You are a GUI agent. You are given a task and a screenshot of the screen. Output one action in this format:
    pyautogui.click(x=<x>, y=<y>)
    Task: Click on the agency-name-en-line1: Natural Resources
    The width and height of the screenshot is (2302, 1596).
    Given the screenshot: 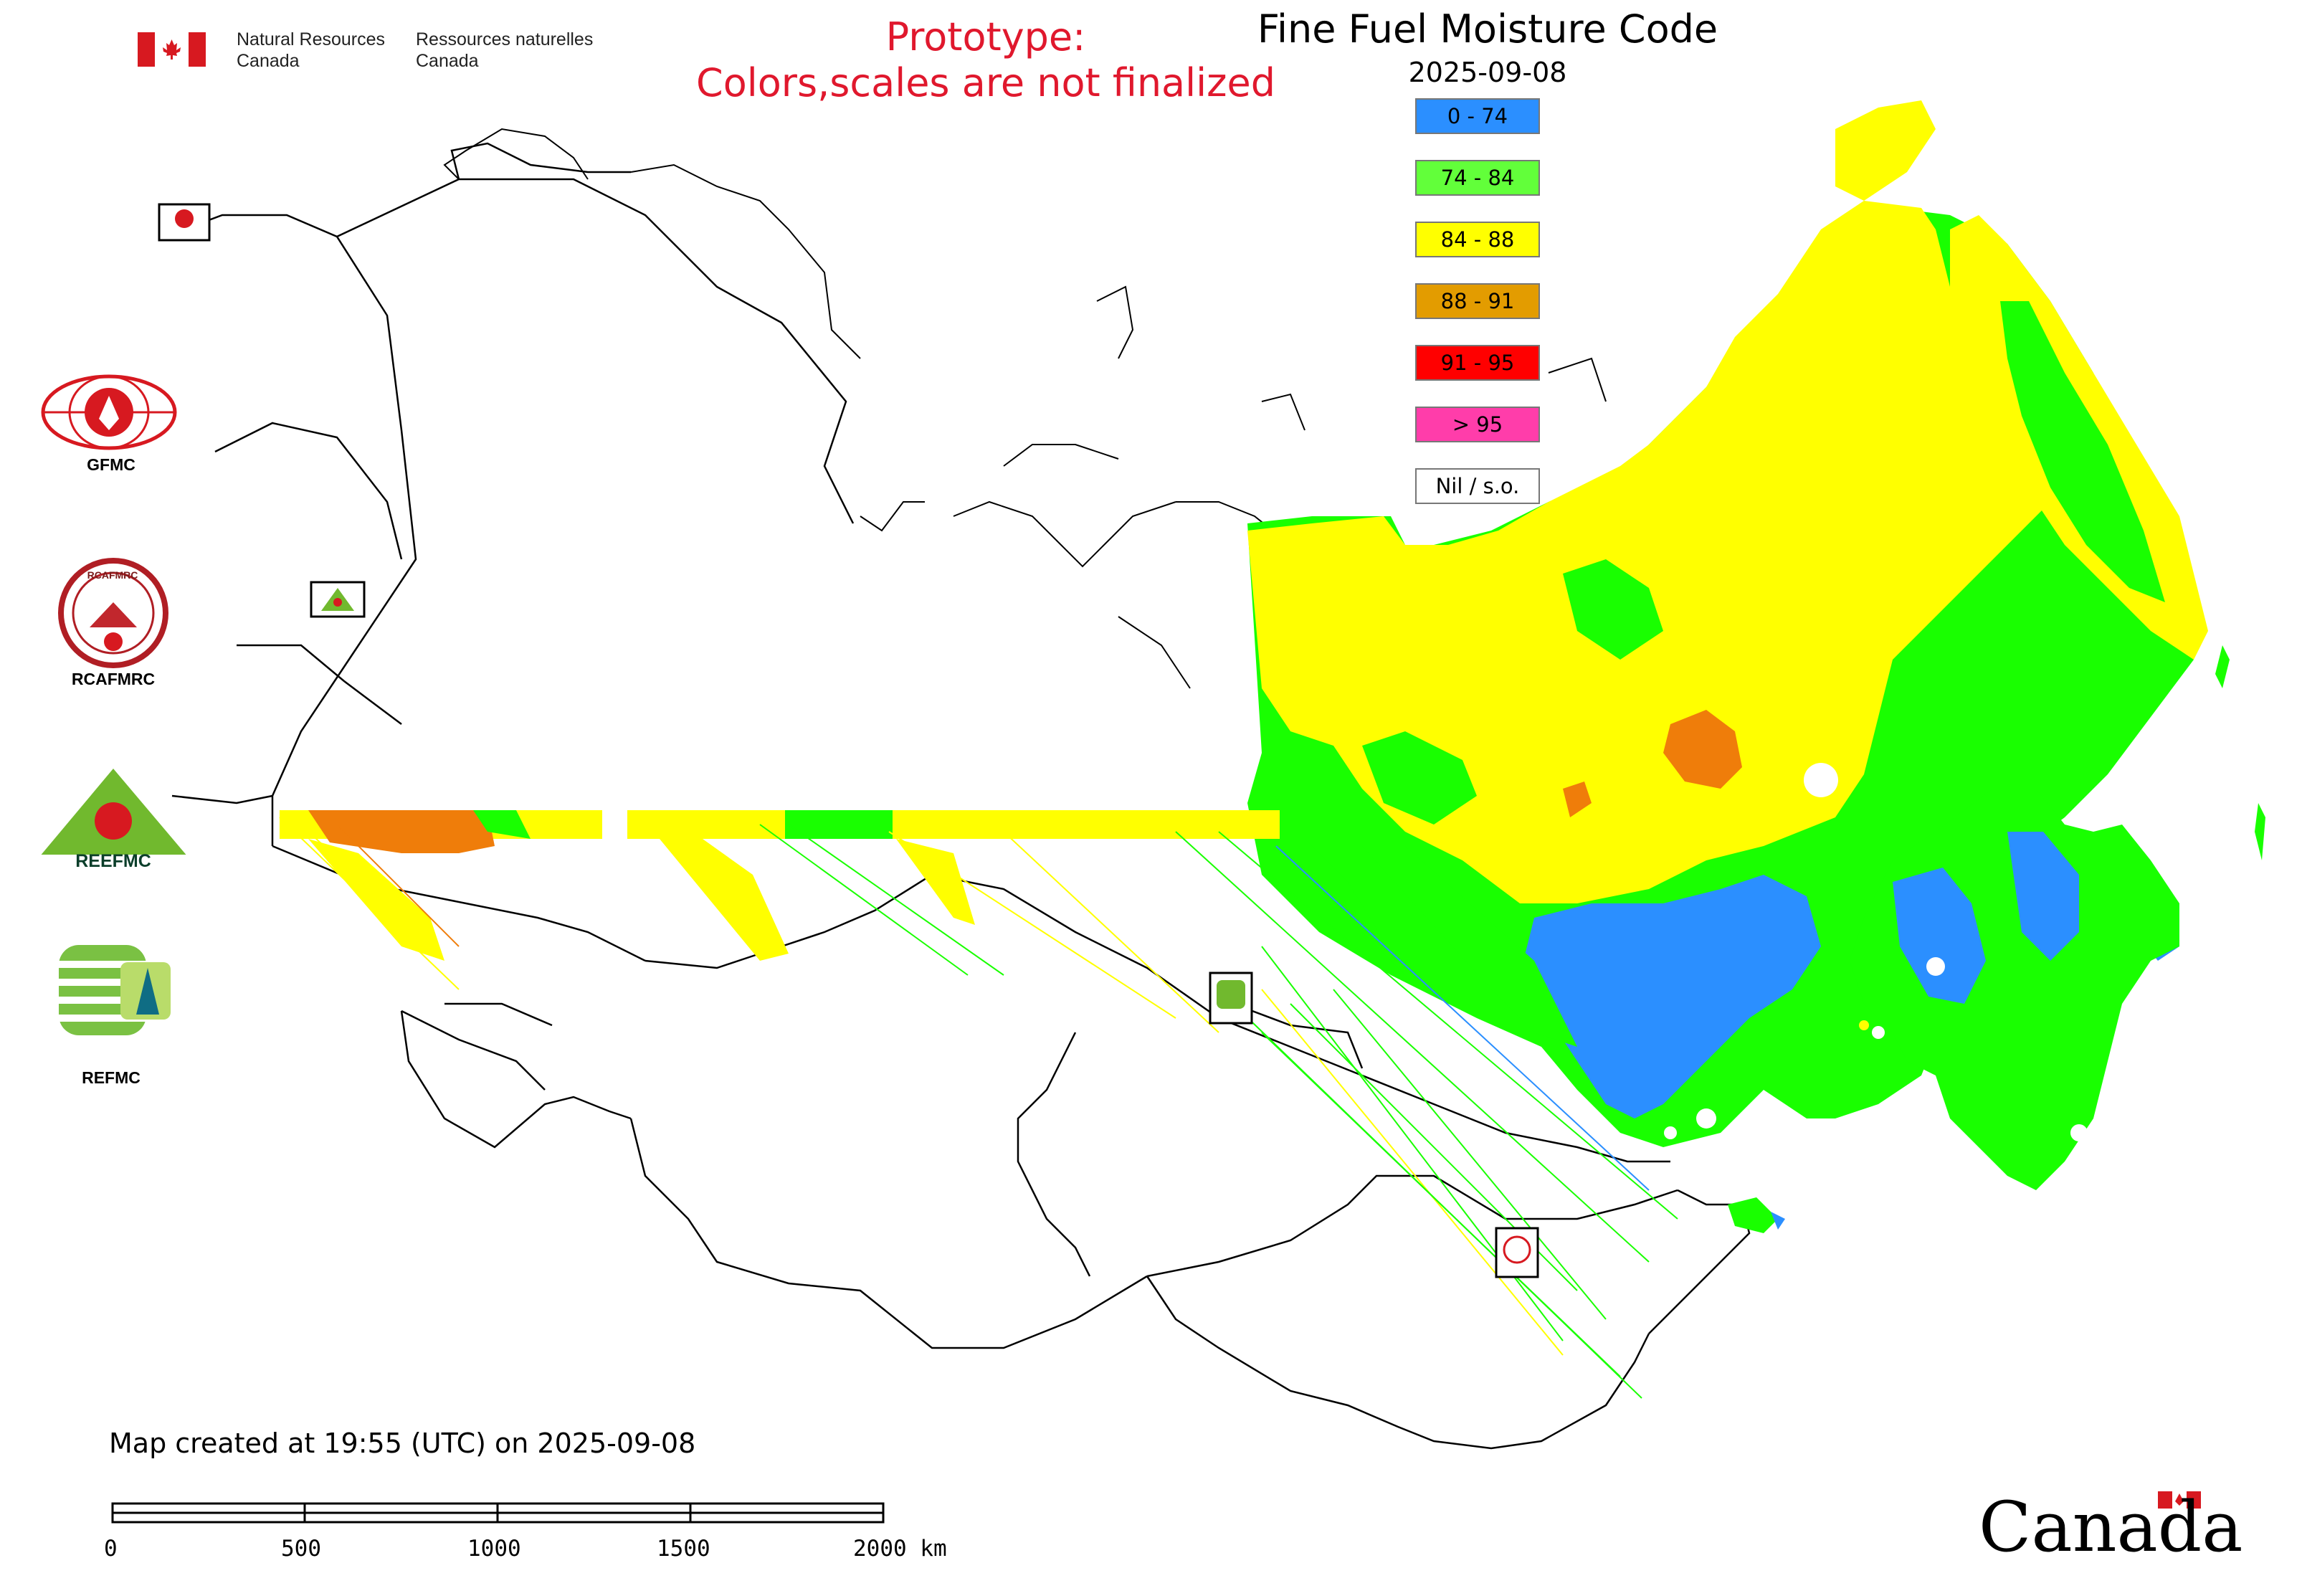 What is the action you would take?
    pyautogui.click(x=312, y=39)
    